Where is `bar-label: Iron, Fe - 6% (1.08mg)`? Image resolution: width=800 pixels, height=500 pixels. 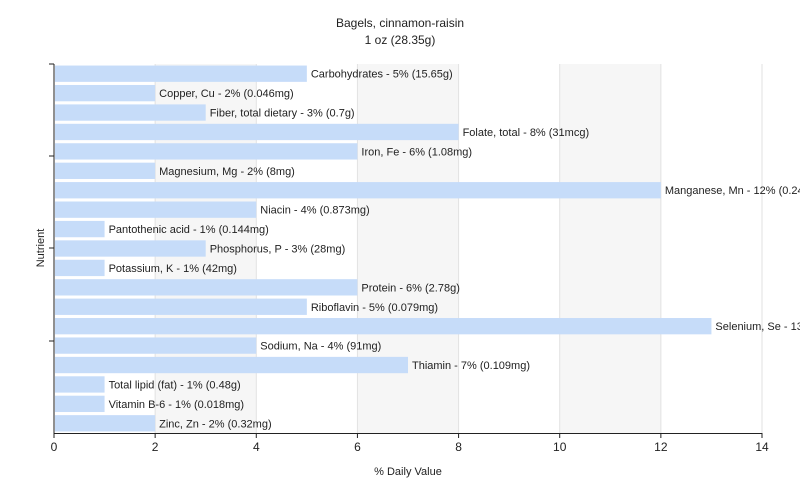
bar-label: Iron, Fe - 6% (1.08mg) is located at coordinates (416, 152).